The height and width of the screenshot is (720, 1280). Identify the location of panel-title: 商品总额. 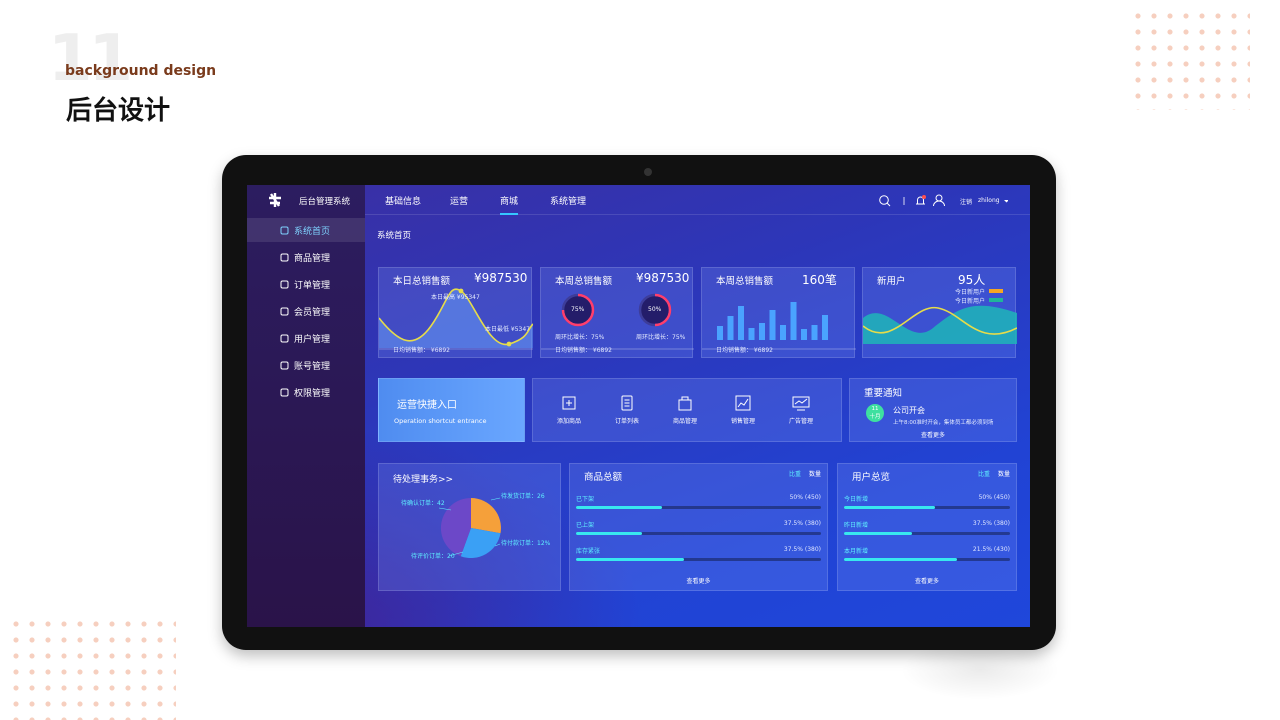
(603, 477).